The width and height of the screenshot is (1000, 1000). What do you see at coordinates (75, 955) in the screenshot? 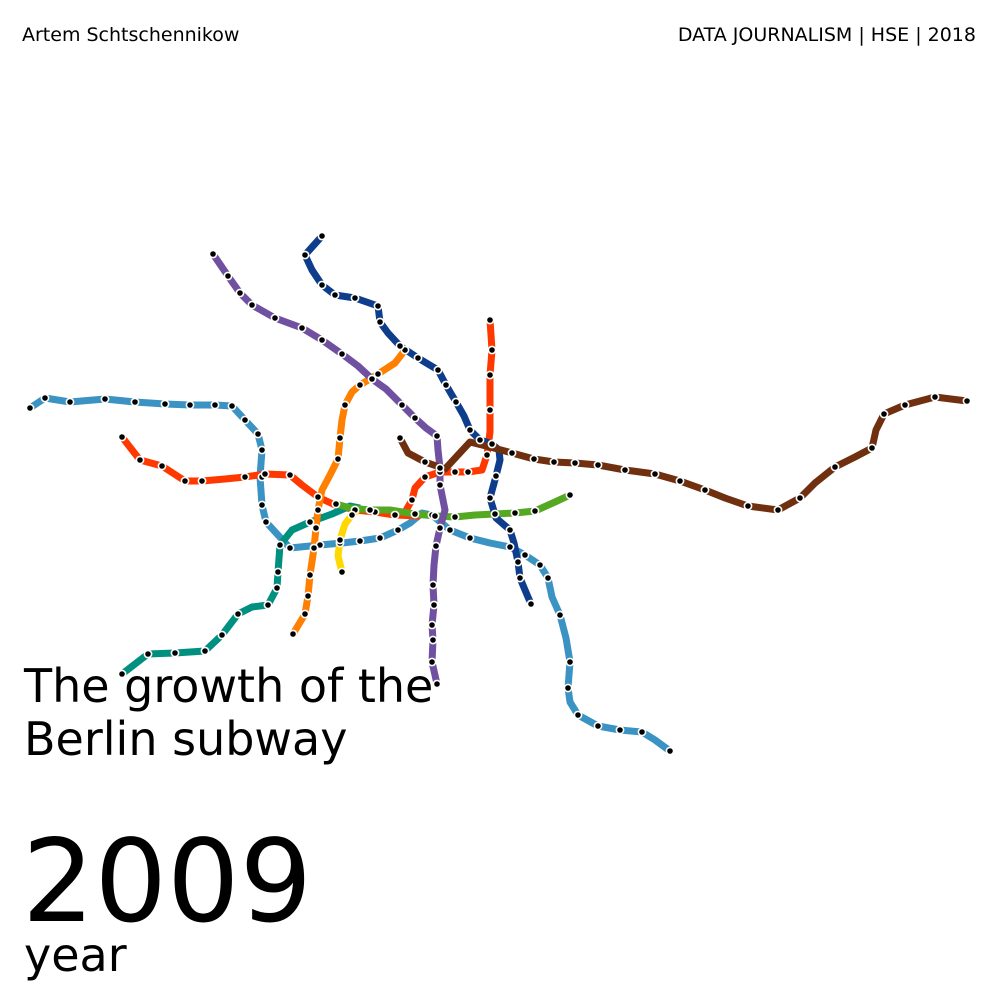
I see `year-label: year` at bounding box center [75, 955].